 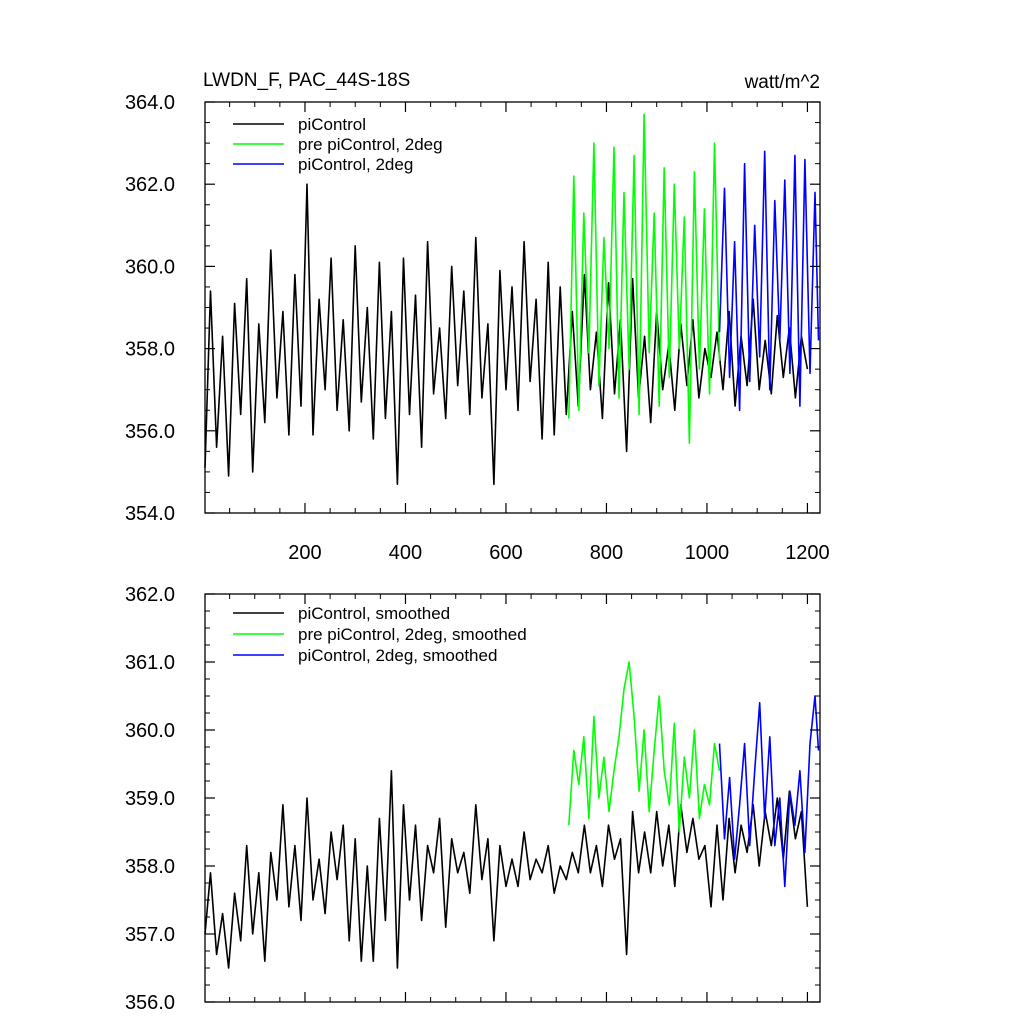 What do you see at coordinates (150, 799) in the screenshot?
I see `bot-ytick-label: 359.0` at bounding box center [150, 799].